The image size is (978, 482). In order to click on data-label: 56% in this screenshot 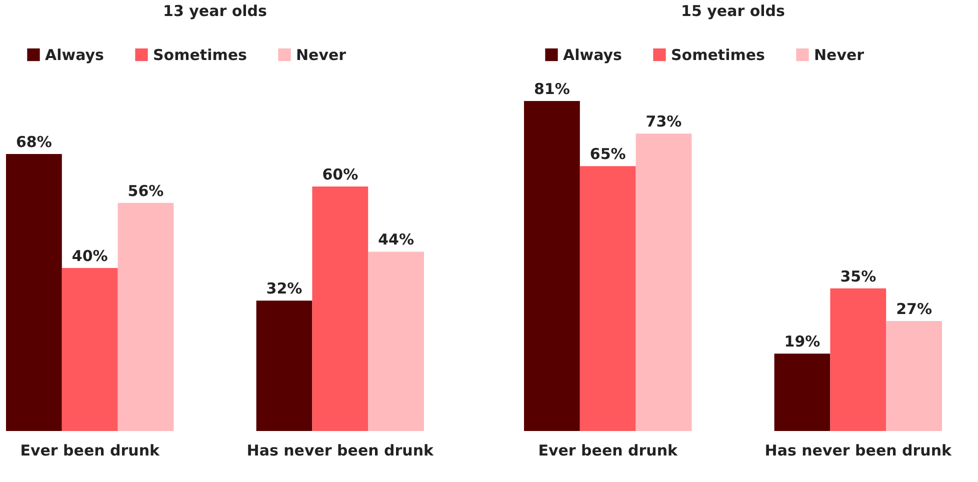, I will do `click(146, 191)`.